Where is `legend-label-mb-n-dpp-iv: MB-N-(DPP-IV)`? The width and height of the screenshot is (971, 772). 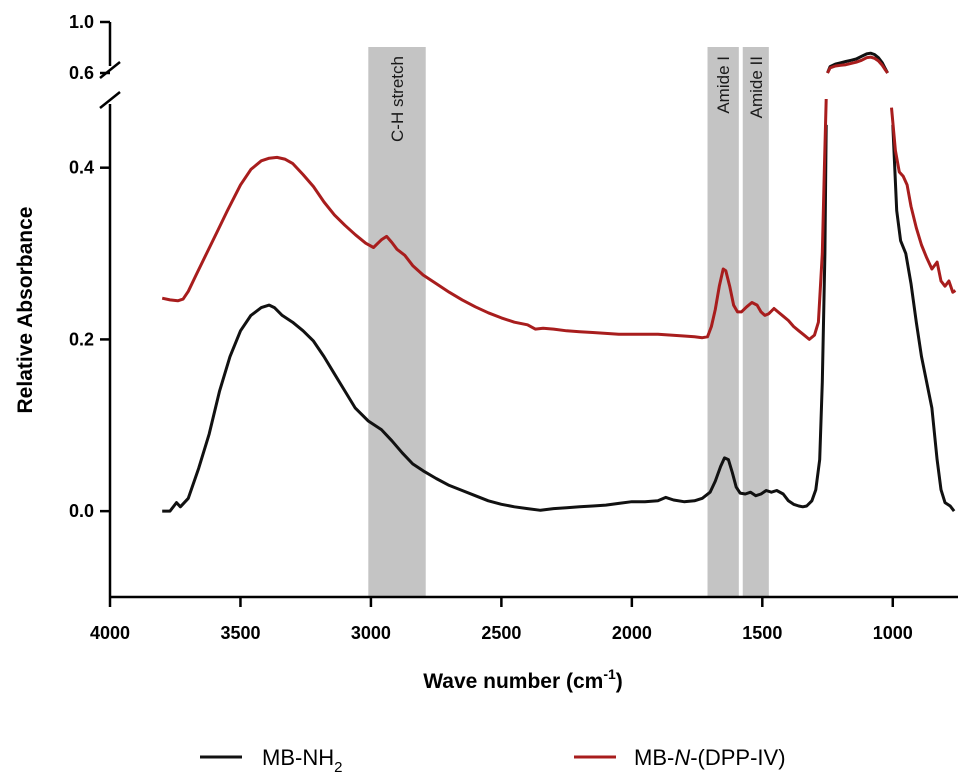 legend-label-mb-n-dpp-iv: MB-N-(DPP-IV) is located at coordinates (710, 757).